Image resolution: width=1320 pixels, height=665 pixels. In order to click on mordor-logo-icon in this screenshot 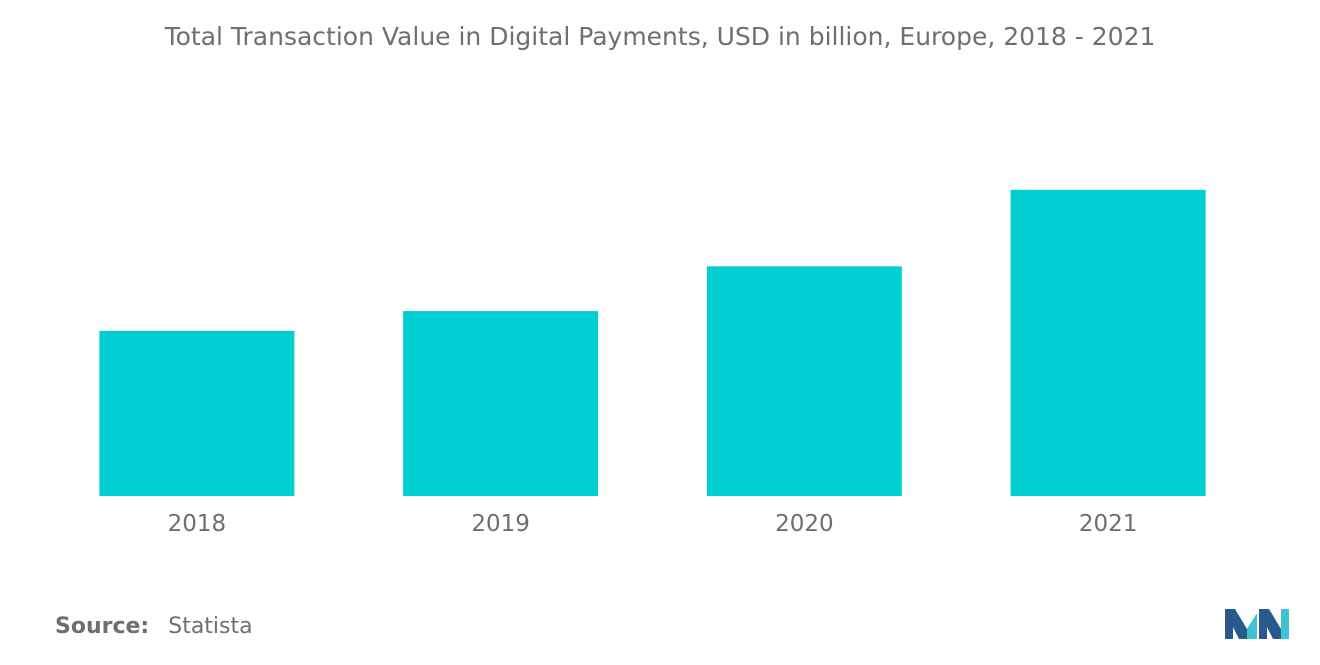, I will do `click(1257, 624)`.